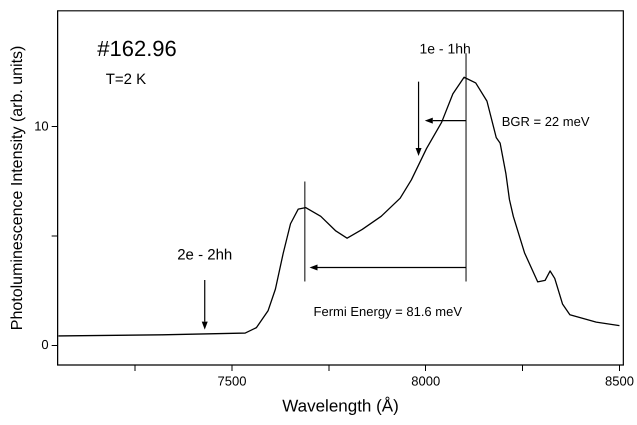 The image size is (637, 425). Describe the element at coordinates (445, 48) in the screenshot. I see `annotation: 1e - 1hh` at that location.